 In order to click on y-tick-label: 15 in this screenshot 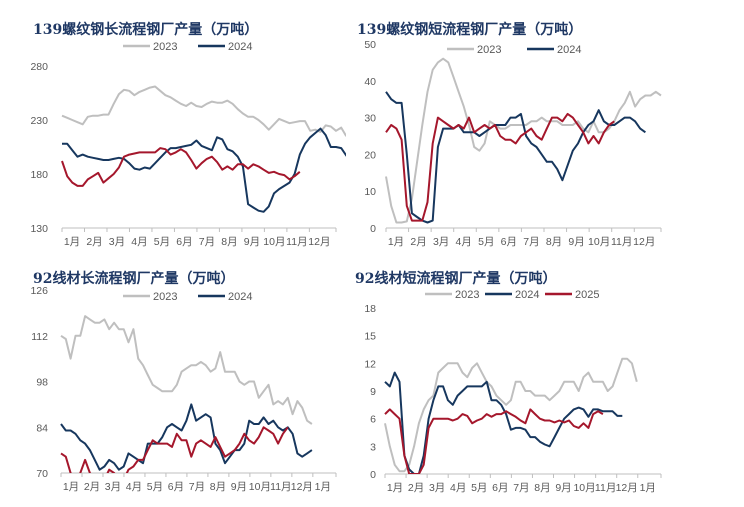, I will do `click(370, 337)`.